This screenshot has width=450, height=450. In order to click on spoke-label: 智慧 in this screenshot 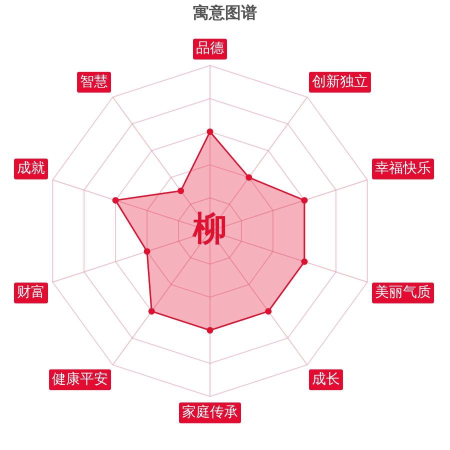, I will do `click(94, 82)`.